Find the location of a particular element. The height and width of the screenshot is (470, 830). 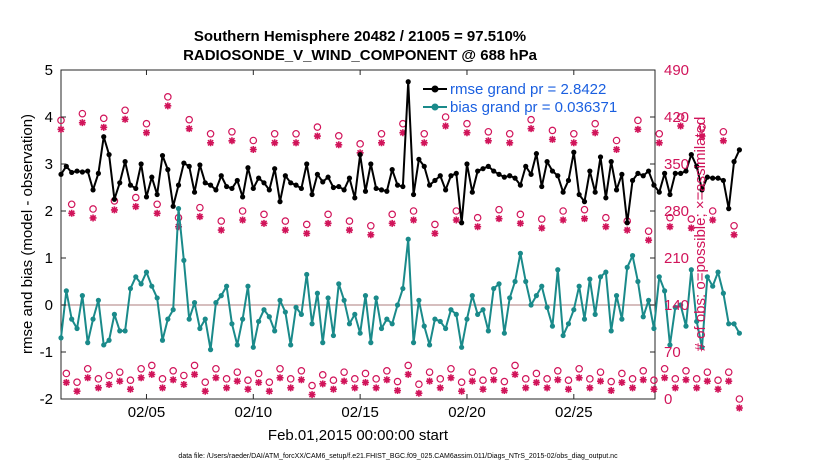

y-tick-label-left: 3 is located at coordinates (49, 164).